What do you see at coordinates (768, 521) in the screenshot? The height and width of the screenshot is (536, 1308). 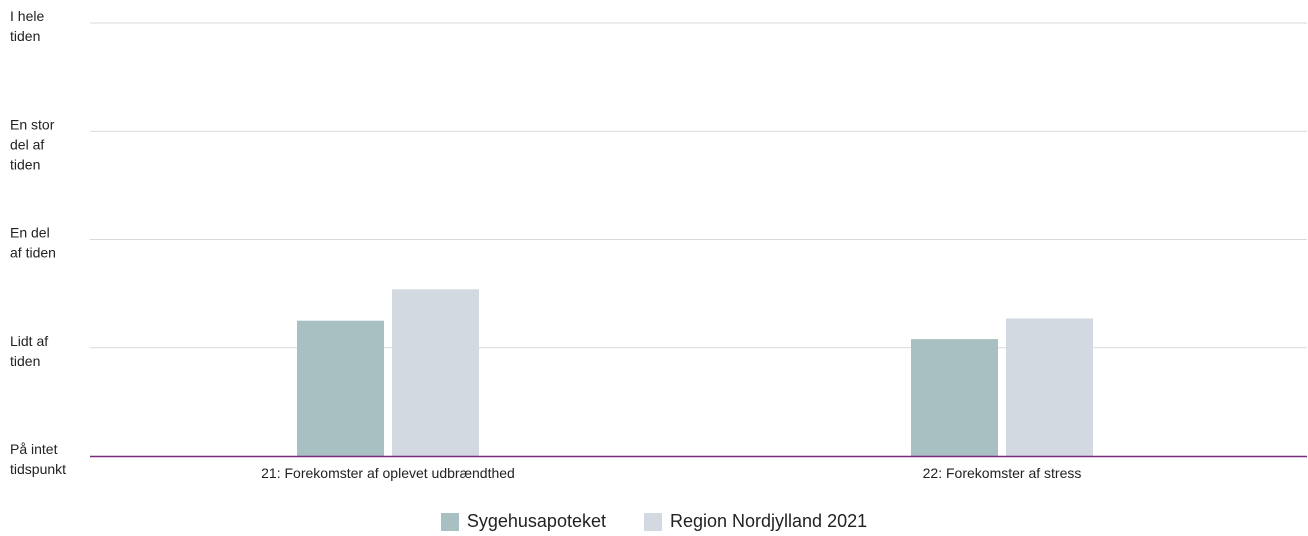 I see `legend-label-region-nordjylland-2021: Region Nordjylland 2021` at bounding box center [768, 521].